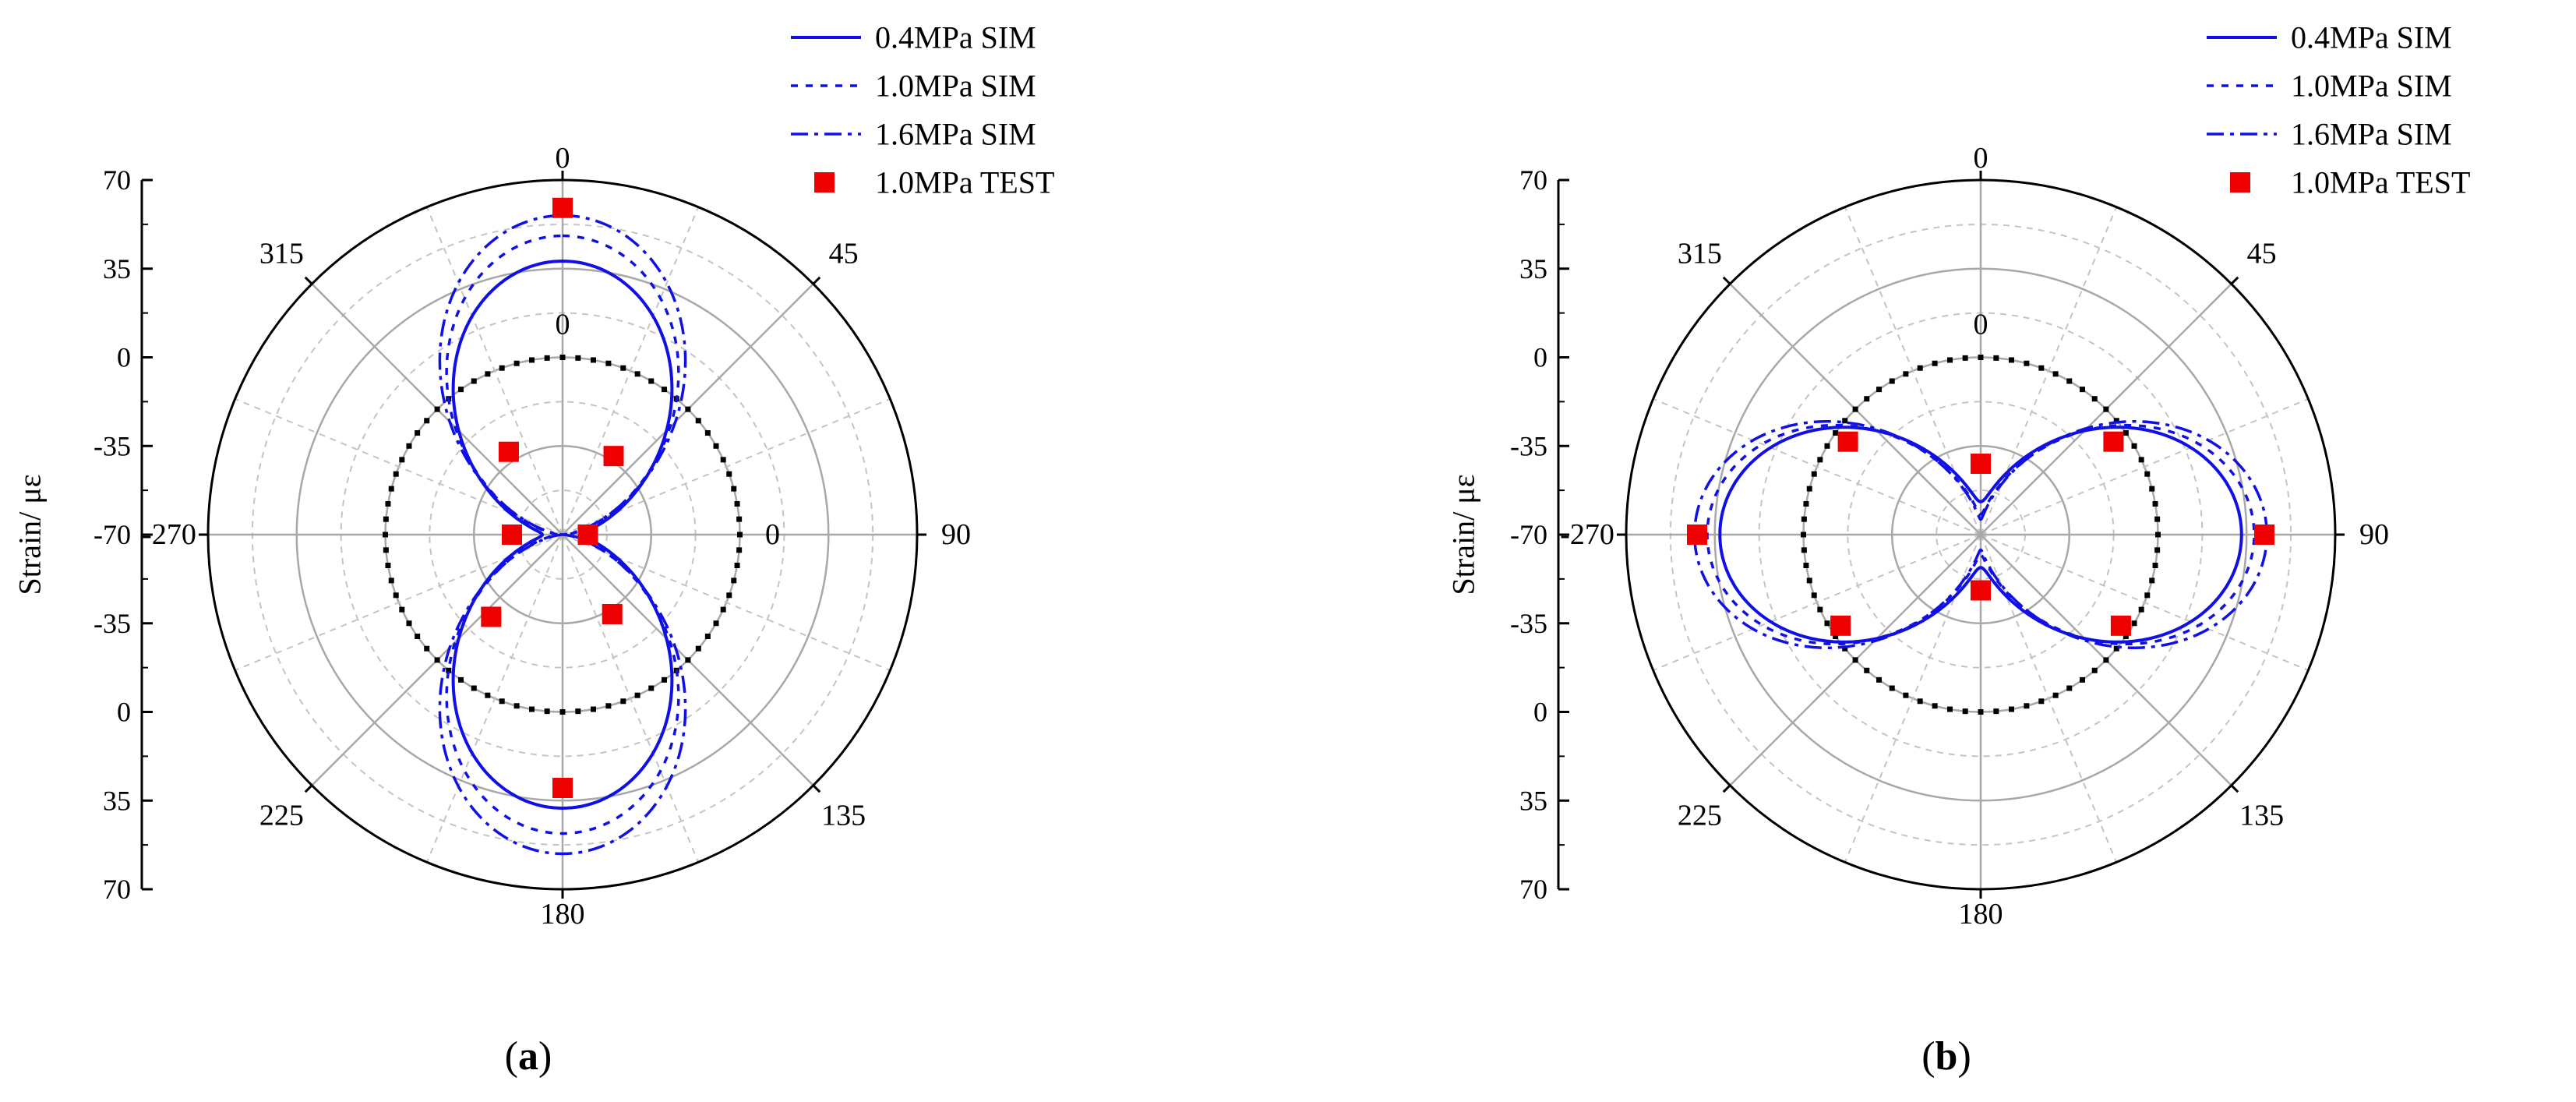  What do you see at coordinates (2380, 182) in the screenshot?
I see `legend-label: 1.0MPa TEST` at bounding box center [2380, 182].